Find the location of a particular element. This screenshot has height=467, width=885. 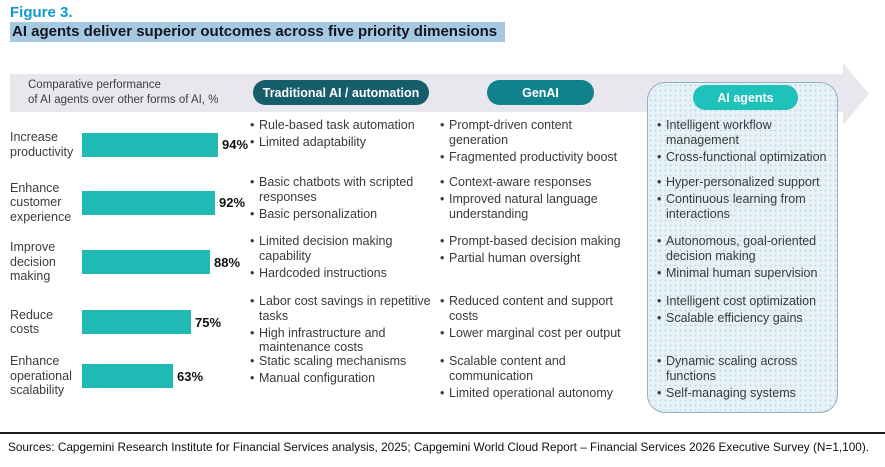

column-header-genai: GenAI is located at coordinates (540, 92).